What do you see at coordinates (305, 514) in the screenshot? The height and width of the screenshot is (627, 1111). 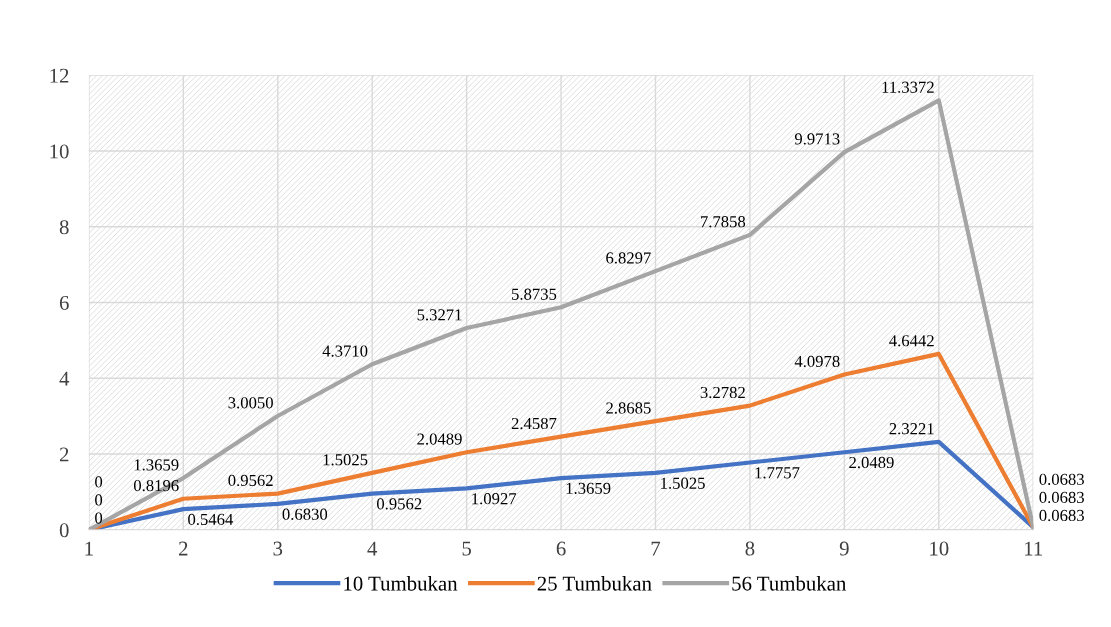 I see `data-label: 0.6830` at bounding box center [305, 514].